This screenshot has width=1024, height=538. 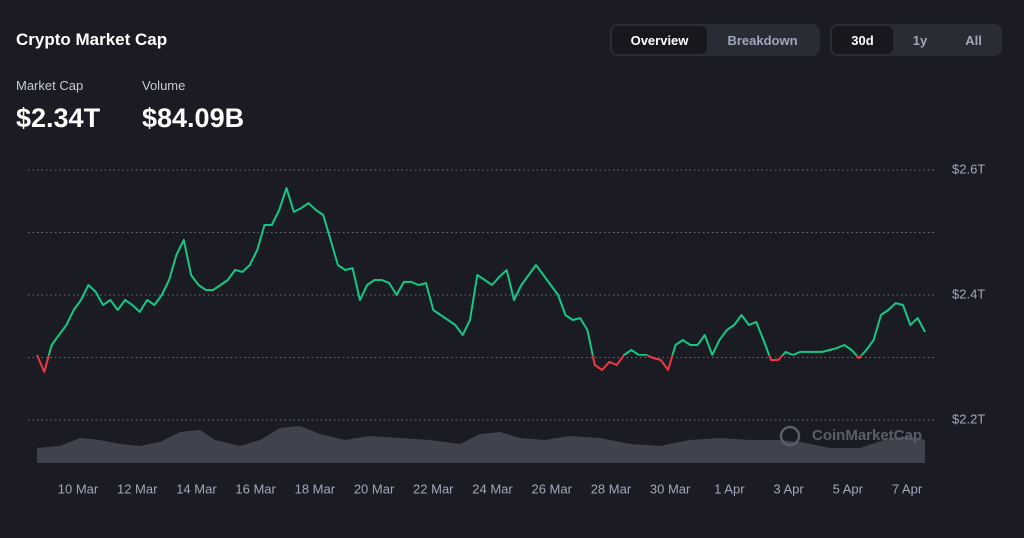 I want to click on range-tabs: 30d 1y All, so click(x=916, y=40).